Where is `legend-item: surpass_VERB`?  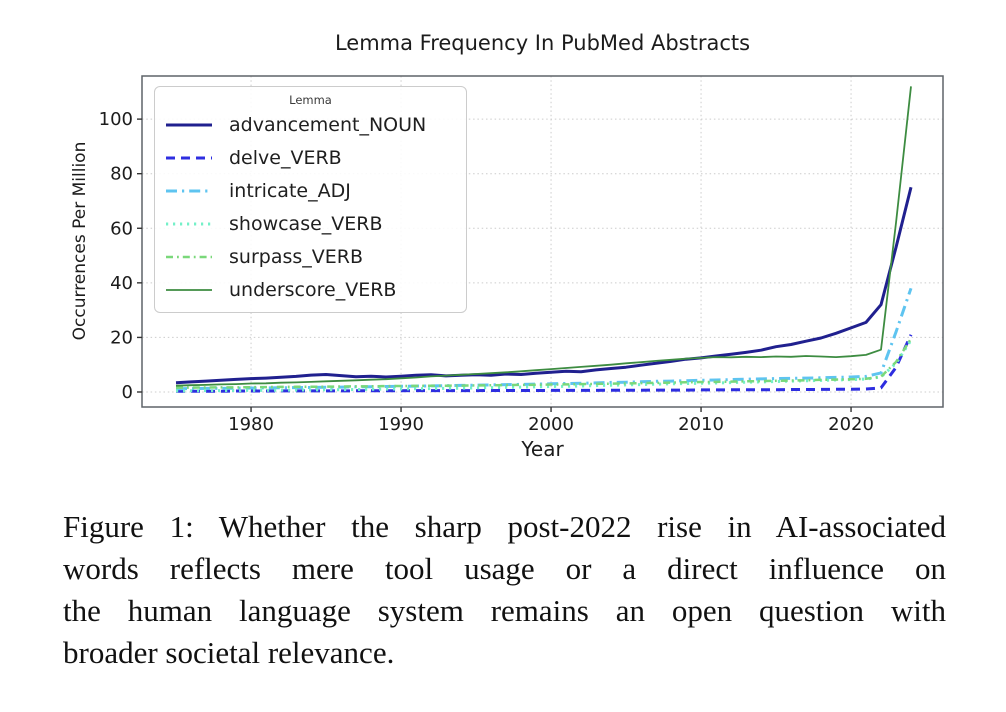 legend-item: surpass_VERB is located at coordinates (310, 256).